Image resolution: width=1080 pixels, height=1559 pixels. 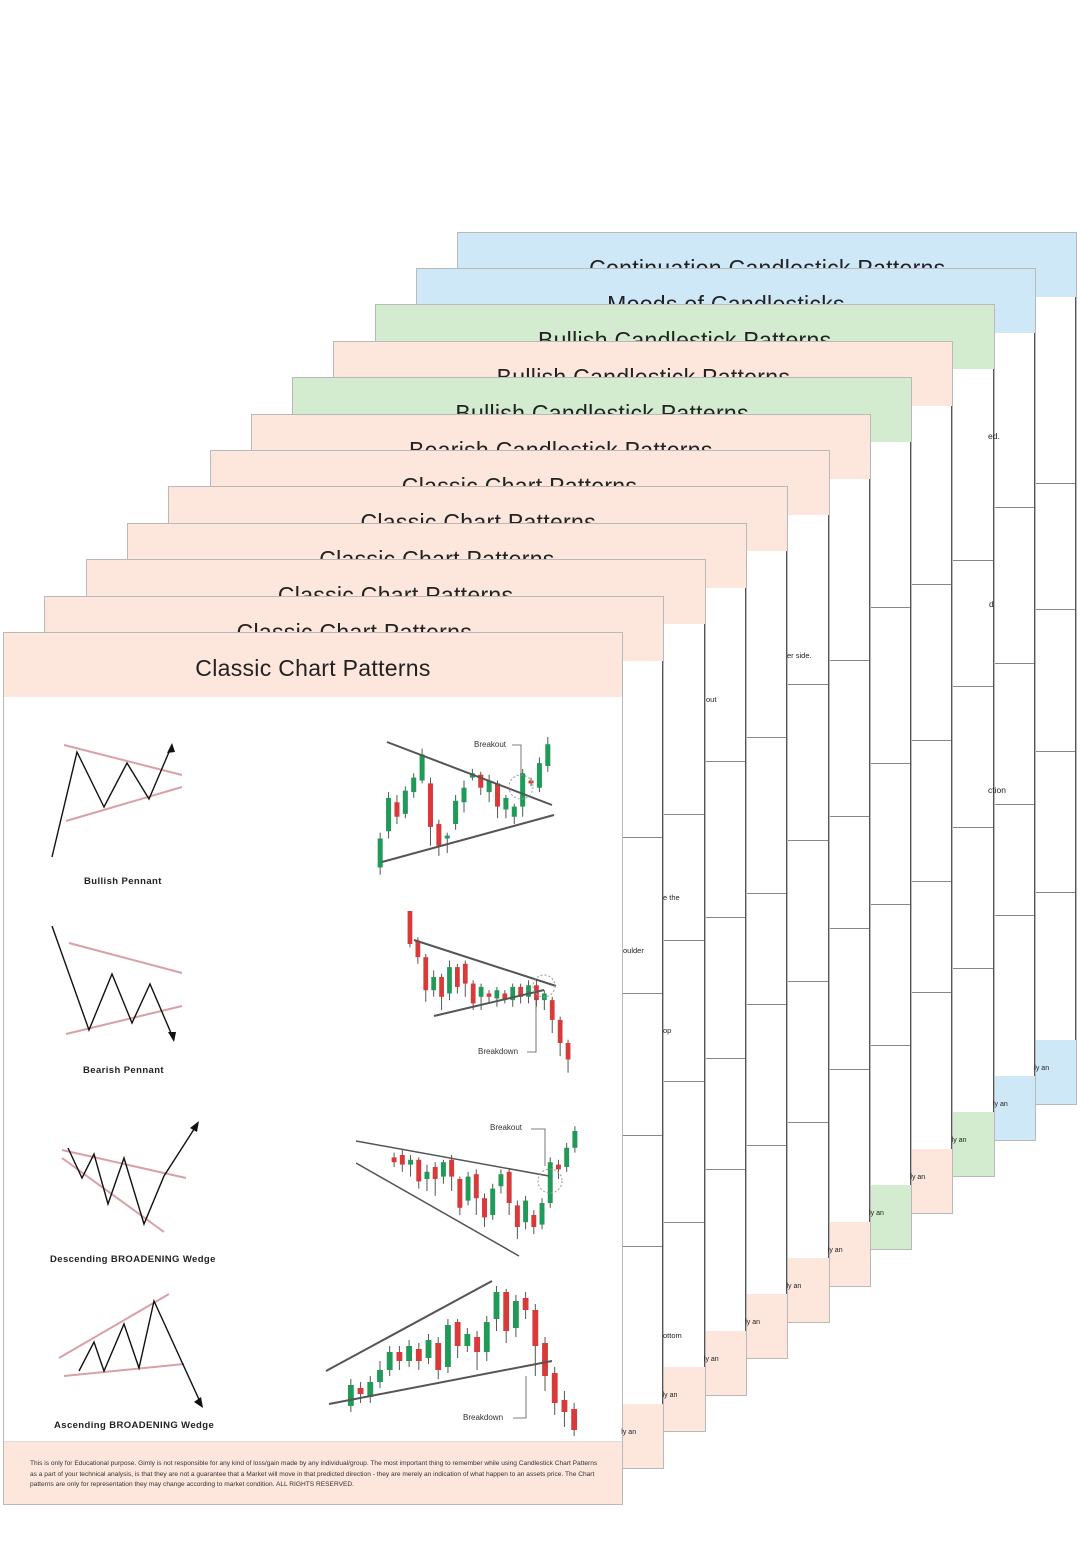 What do you see at coordinates (994, 436) in the screenshot?
I see `card-text-fragment: ed.` at bounding box center [994, 436].